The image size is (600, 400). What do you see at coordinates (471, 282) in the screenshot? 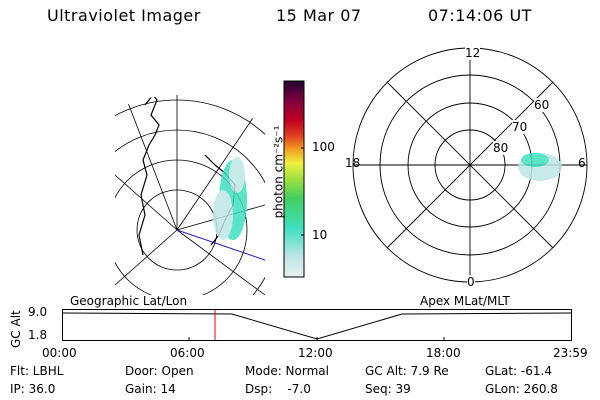
I see `mlt-label-0: 0` at bounding box center [471, 282].